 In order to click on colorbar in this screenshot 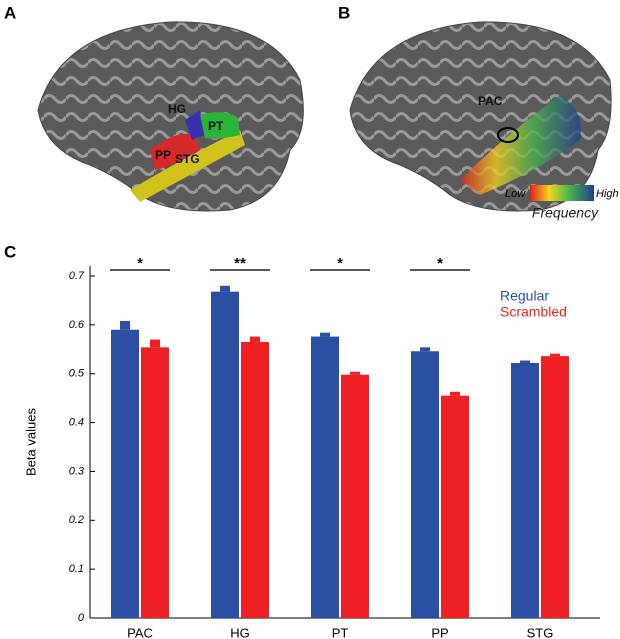, I will do `click(562, 193)`.